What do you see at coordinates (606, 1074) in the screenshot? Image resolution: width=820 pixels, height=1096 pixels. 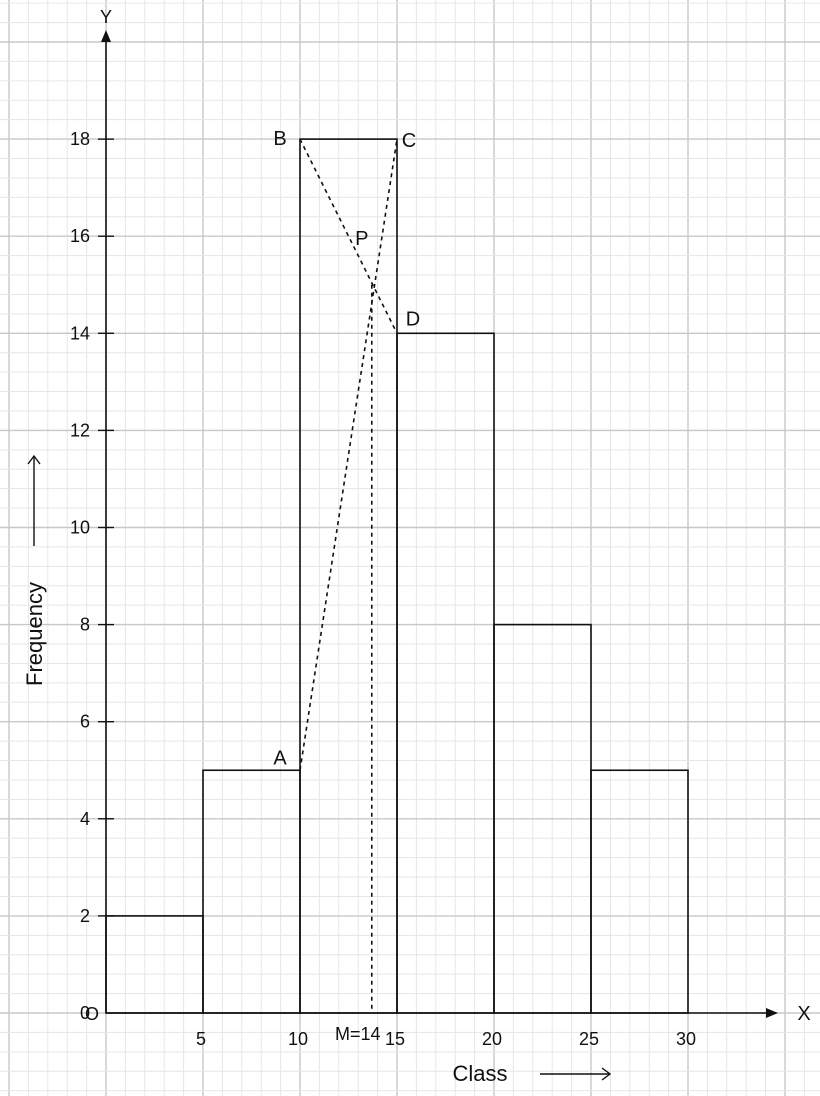 I see `x-axis-title-arrowhead` at bounding box center [606, 1074].